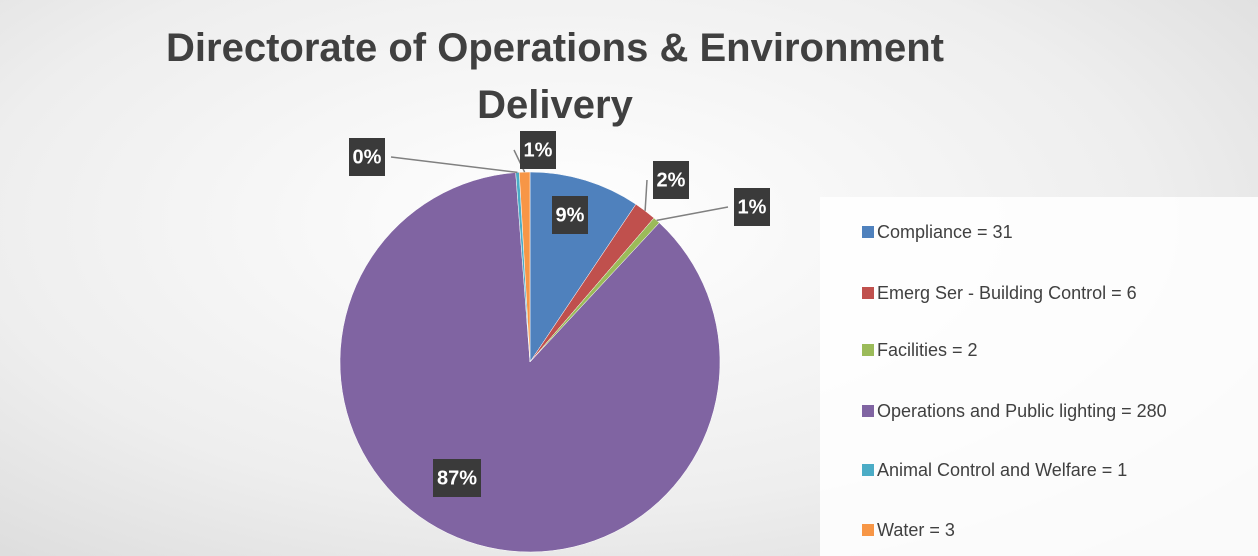 Image resolution: width=1258 pixels, height=556 pixels. I want to click on data-label: 2%, so click(671, 180).